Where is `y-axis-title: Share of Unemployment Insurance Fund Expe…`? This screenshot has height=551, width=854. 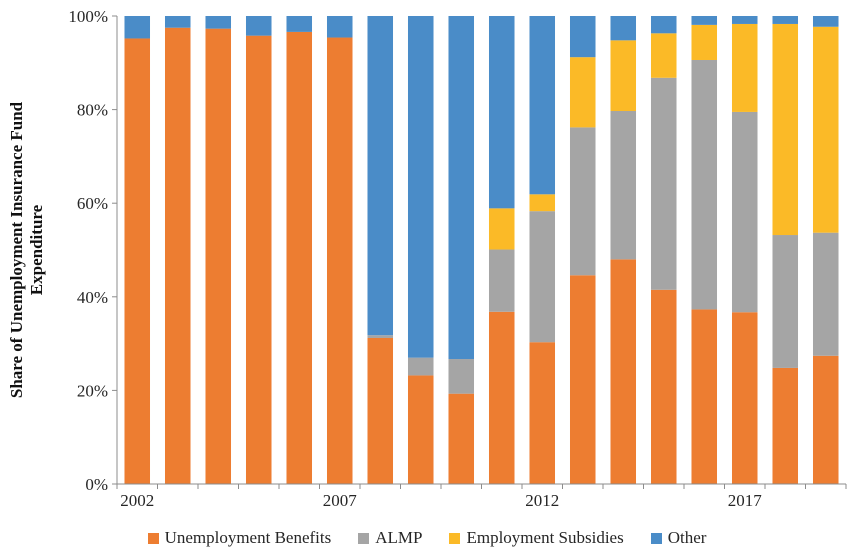
y-axis-title: Share of Unemployment Insurance Fund Expe… is located at coordinates (26, 249).